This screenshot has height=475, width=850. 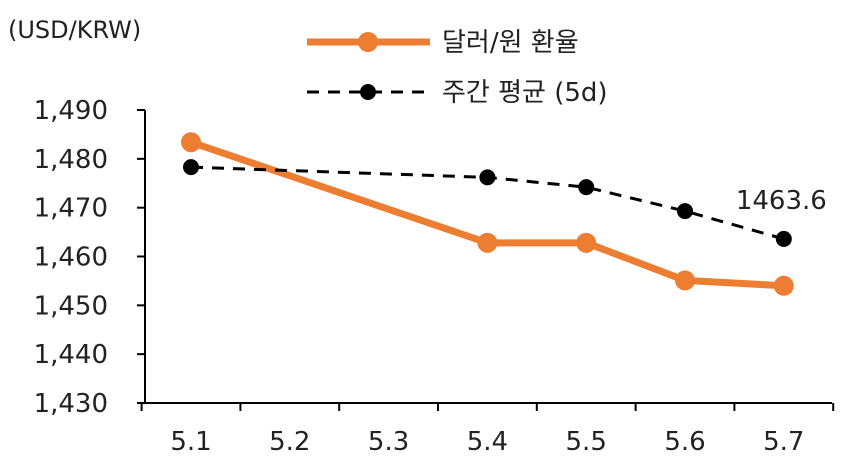 I want to click on y-tick-label: 1,480, so click(x=71, y=160).